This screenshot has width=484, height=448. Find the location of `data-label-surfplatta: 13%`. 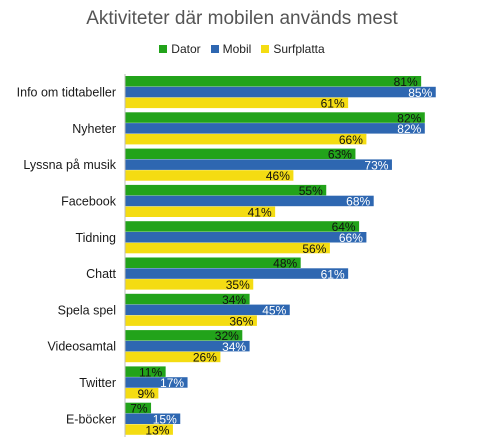

data-label-surfplatta: 13% is located at coordinates (157, 430).